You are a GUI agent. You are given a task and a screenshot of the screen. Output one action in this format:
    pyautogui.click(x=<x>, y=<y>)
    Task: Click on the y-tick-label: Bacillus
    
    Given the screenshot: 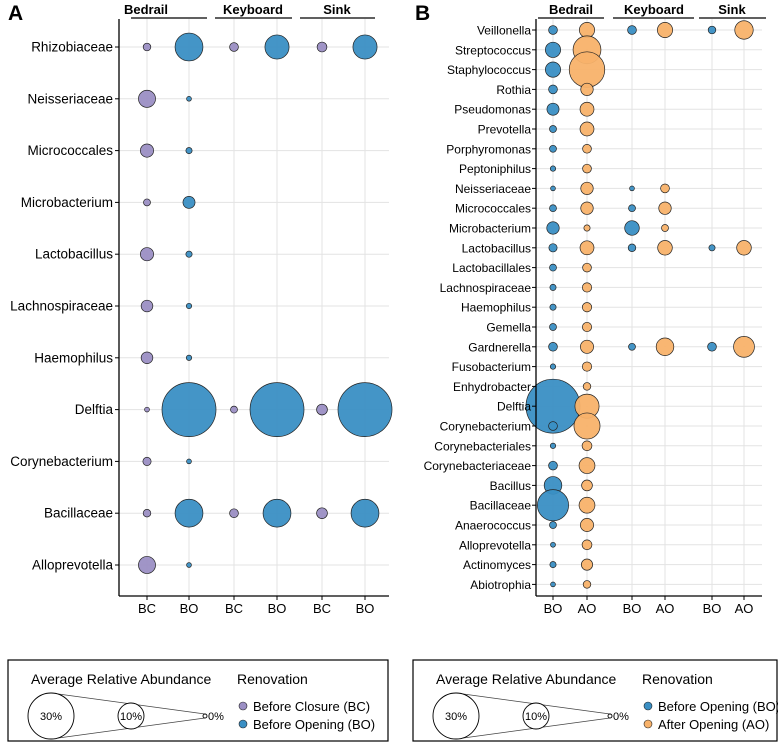 What is the action you would take?
    pyautogui.click(x=510, y=486)
    